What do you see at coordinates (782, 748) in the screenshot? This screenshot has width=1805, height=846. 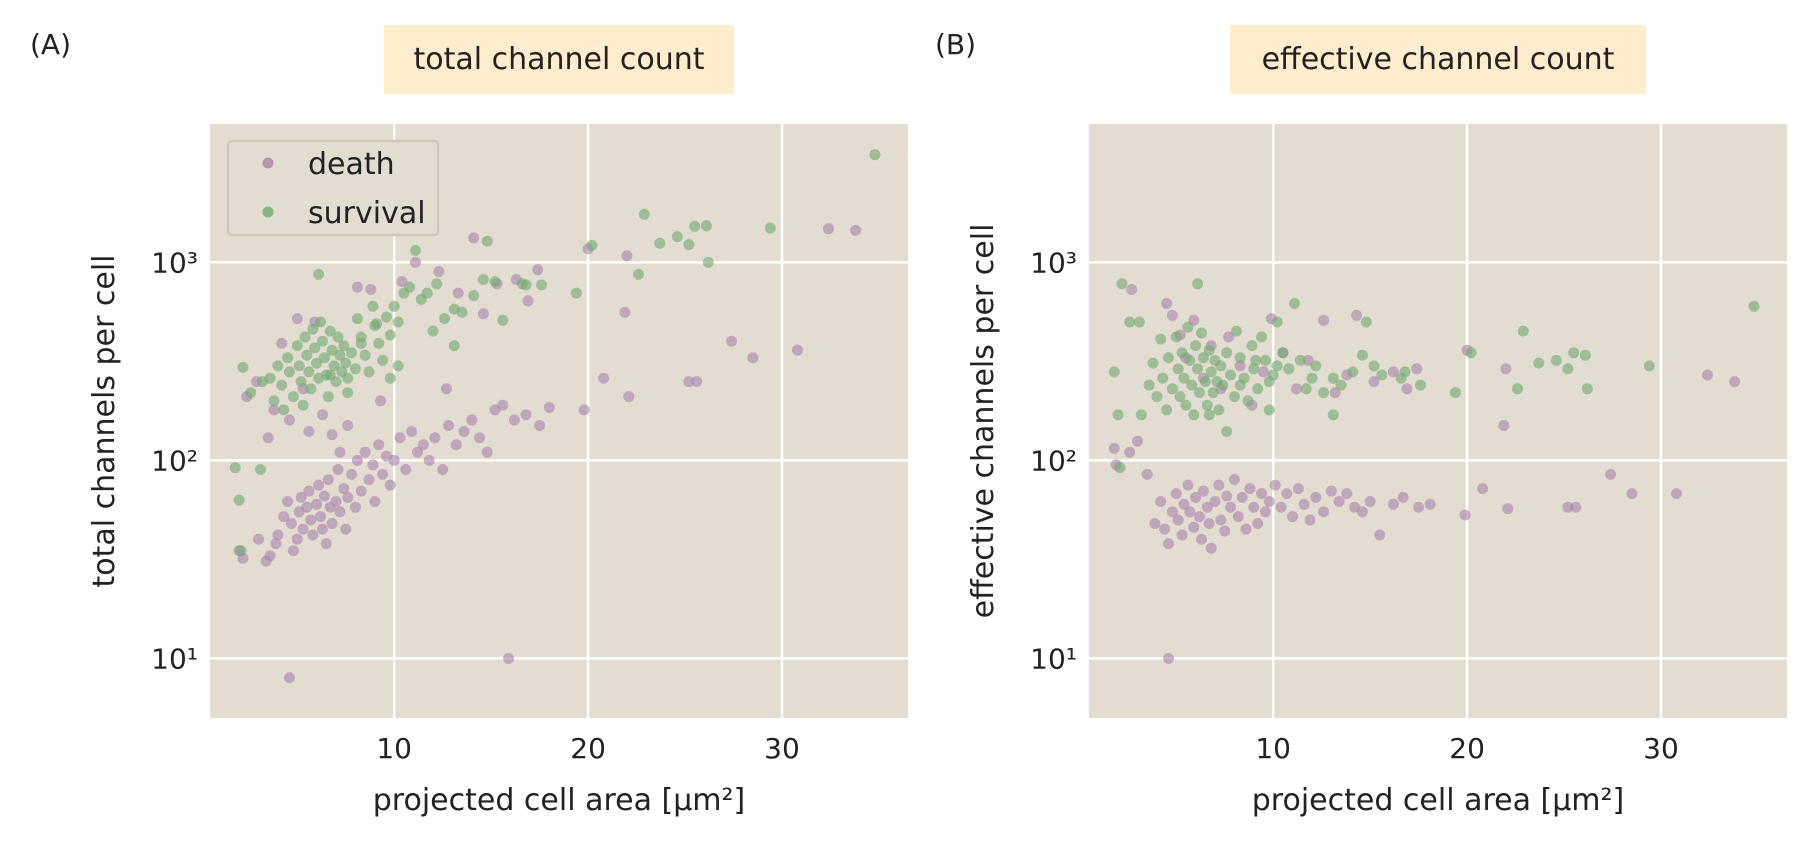 I see `panel-a-x-tick-label: 30` at bounding box center [782, 748].